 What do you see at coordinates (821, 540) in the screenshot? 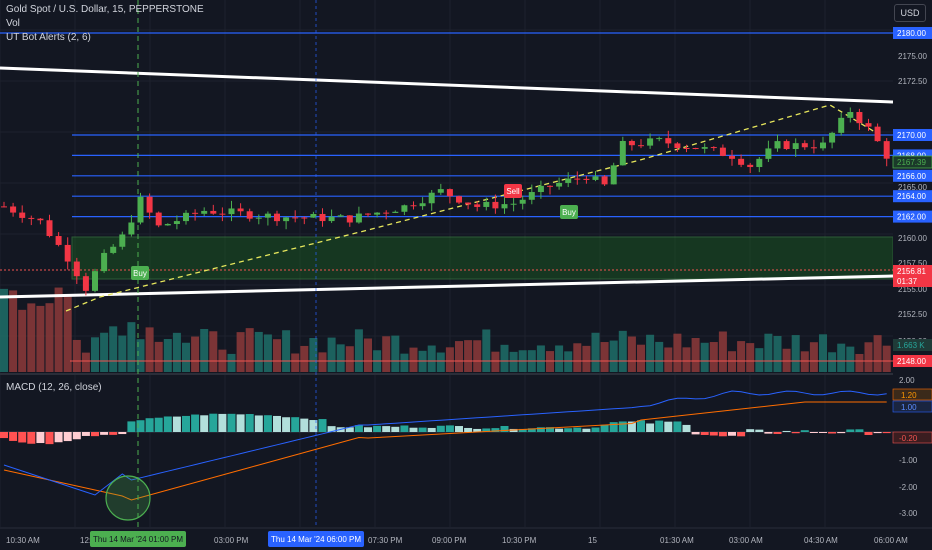
I see `time-axis-label: 04:30 AM` at bounding box center [821, 540].